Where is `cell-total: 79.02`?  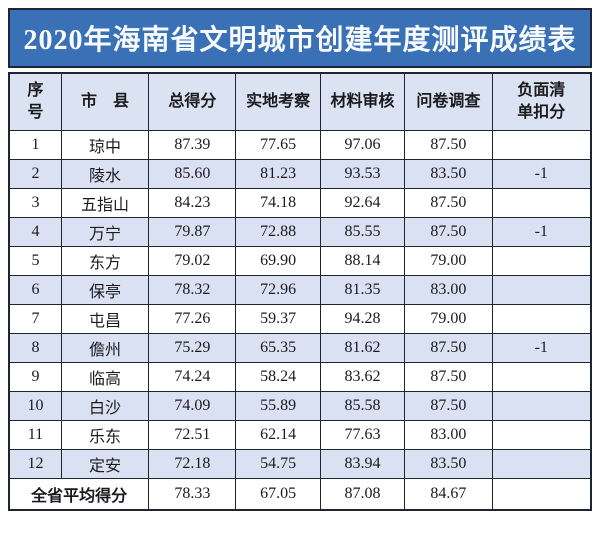
cell-total: 79.02 is located at coordinates (192, 261).